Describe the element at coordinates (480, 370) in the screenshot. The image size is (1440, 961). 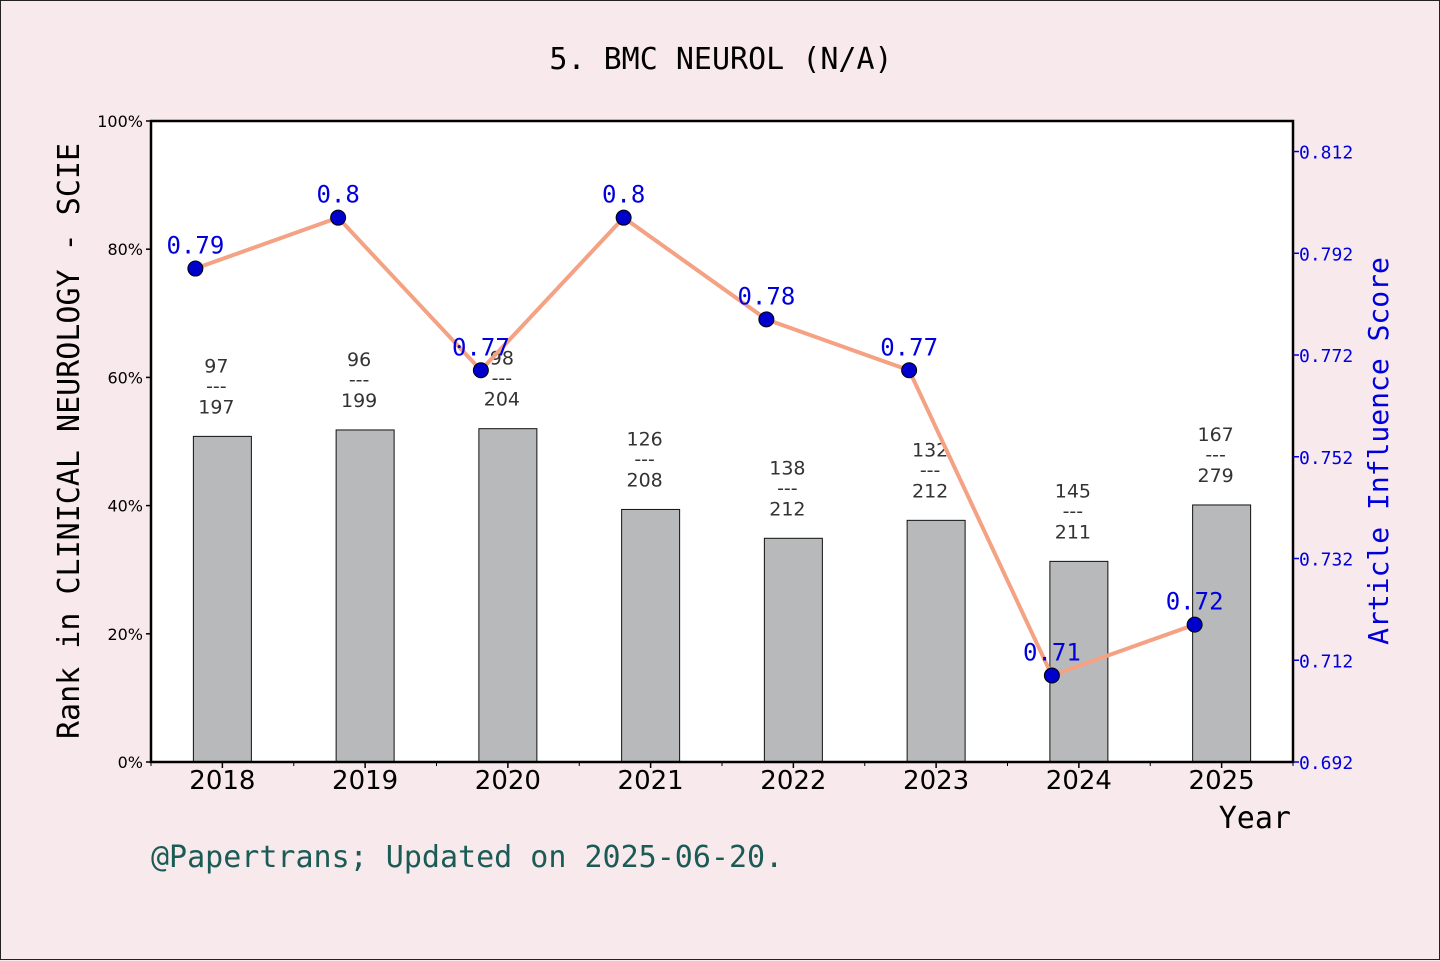
I see `ais-point-2020` at that location.